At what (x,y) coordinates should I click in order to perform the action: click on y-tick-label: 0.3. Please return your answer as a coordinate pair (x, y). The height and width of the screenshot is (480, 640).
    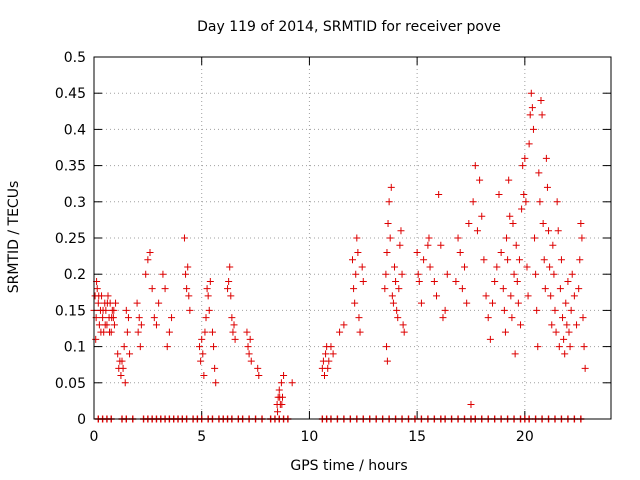
    Looking at the image, I should click on (75, 203).